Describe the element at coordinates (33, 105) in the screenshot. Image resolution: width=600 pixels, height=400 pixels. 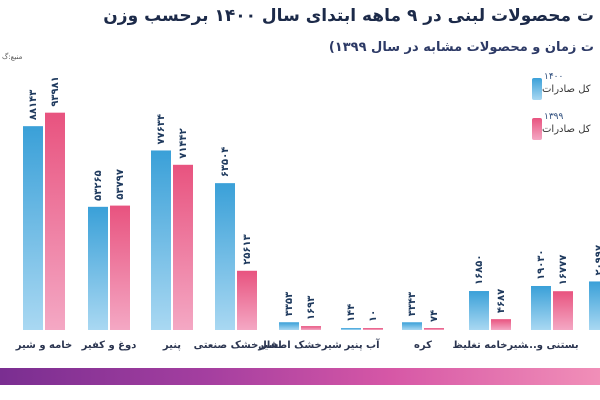
I see `value-label: ۸۸۱۴۳` at that location.